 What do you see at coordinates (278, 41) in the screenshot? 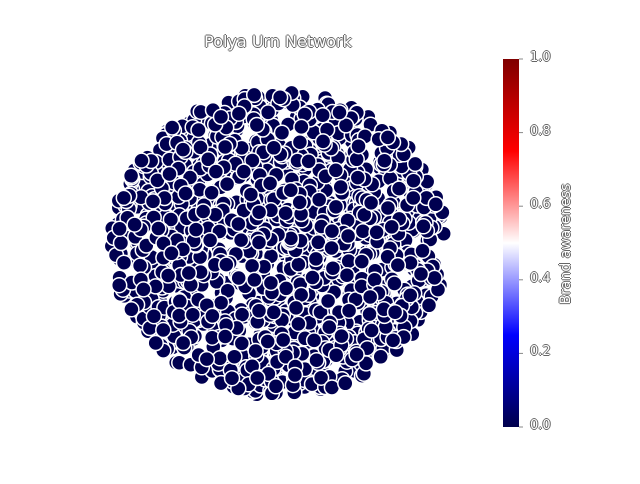
I see `chart-title: Polya Urn Network` at bounding box center [278, 41].